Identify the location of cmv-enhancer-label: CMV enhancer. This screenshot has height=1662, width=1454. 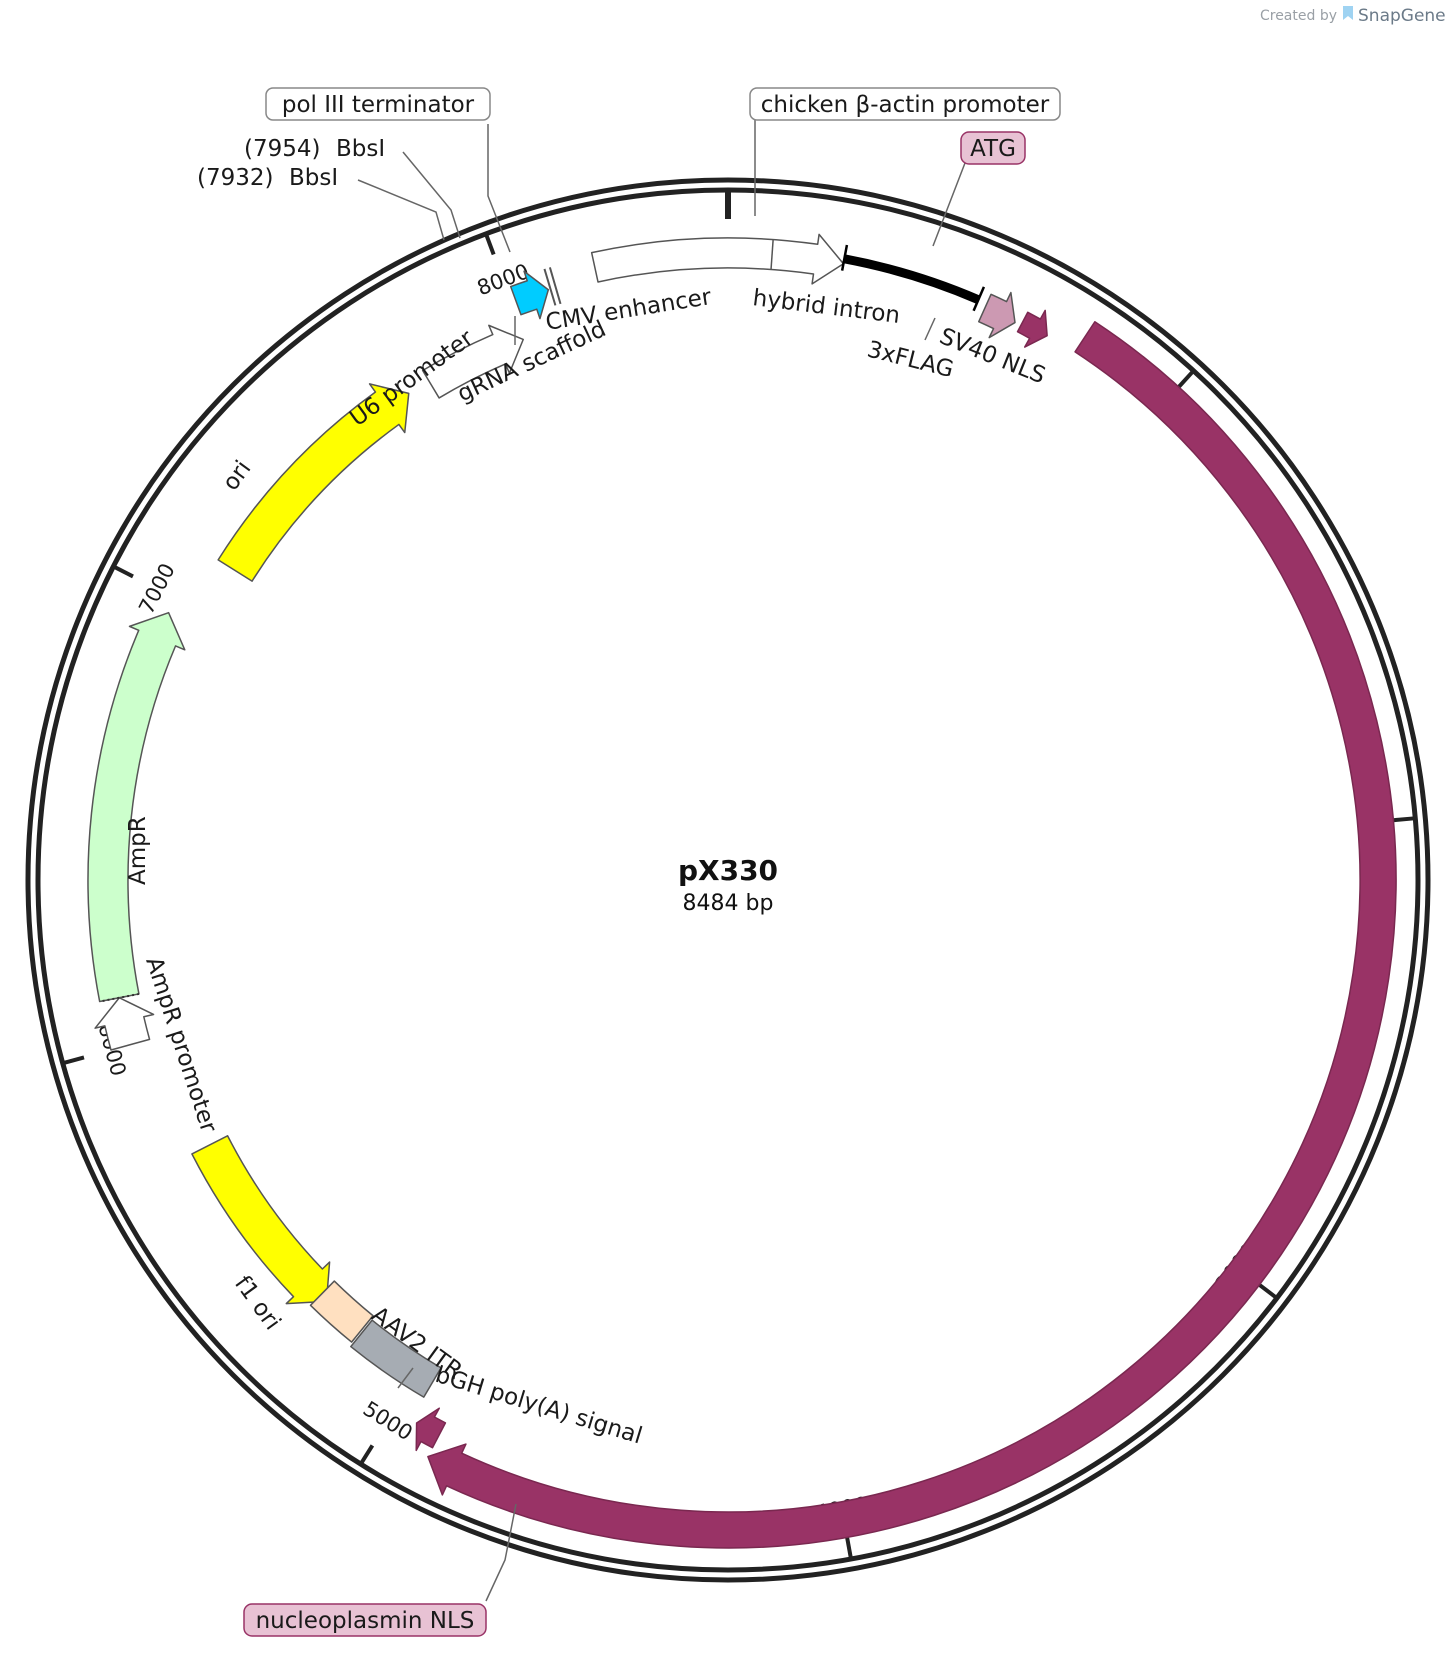
(629, 310).